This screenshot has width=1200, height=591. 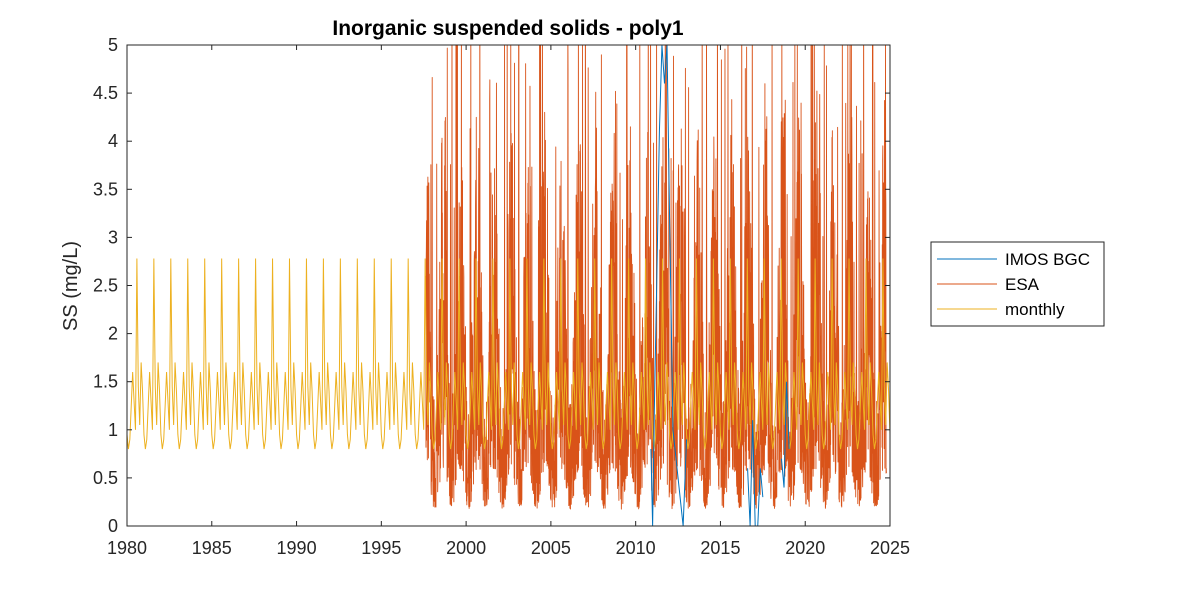 I want to click on y-tick-label: 0, so click(x=113, y=526).